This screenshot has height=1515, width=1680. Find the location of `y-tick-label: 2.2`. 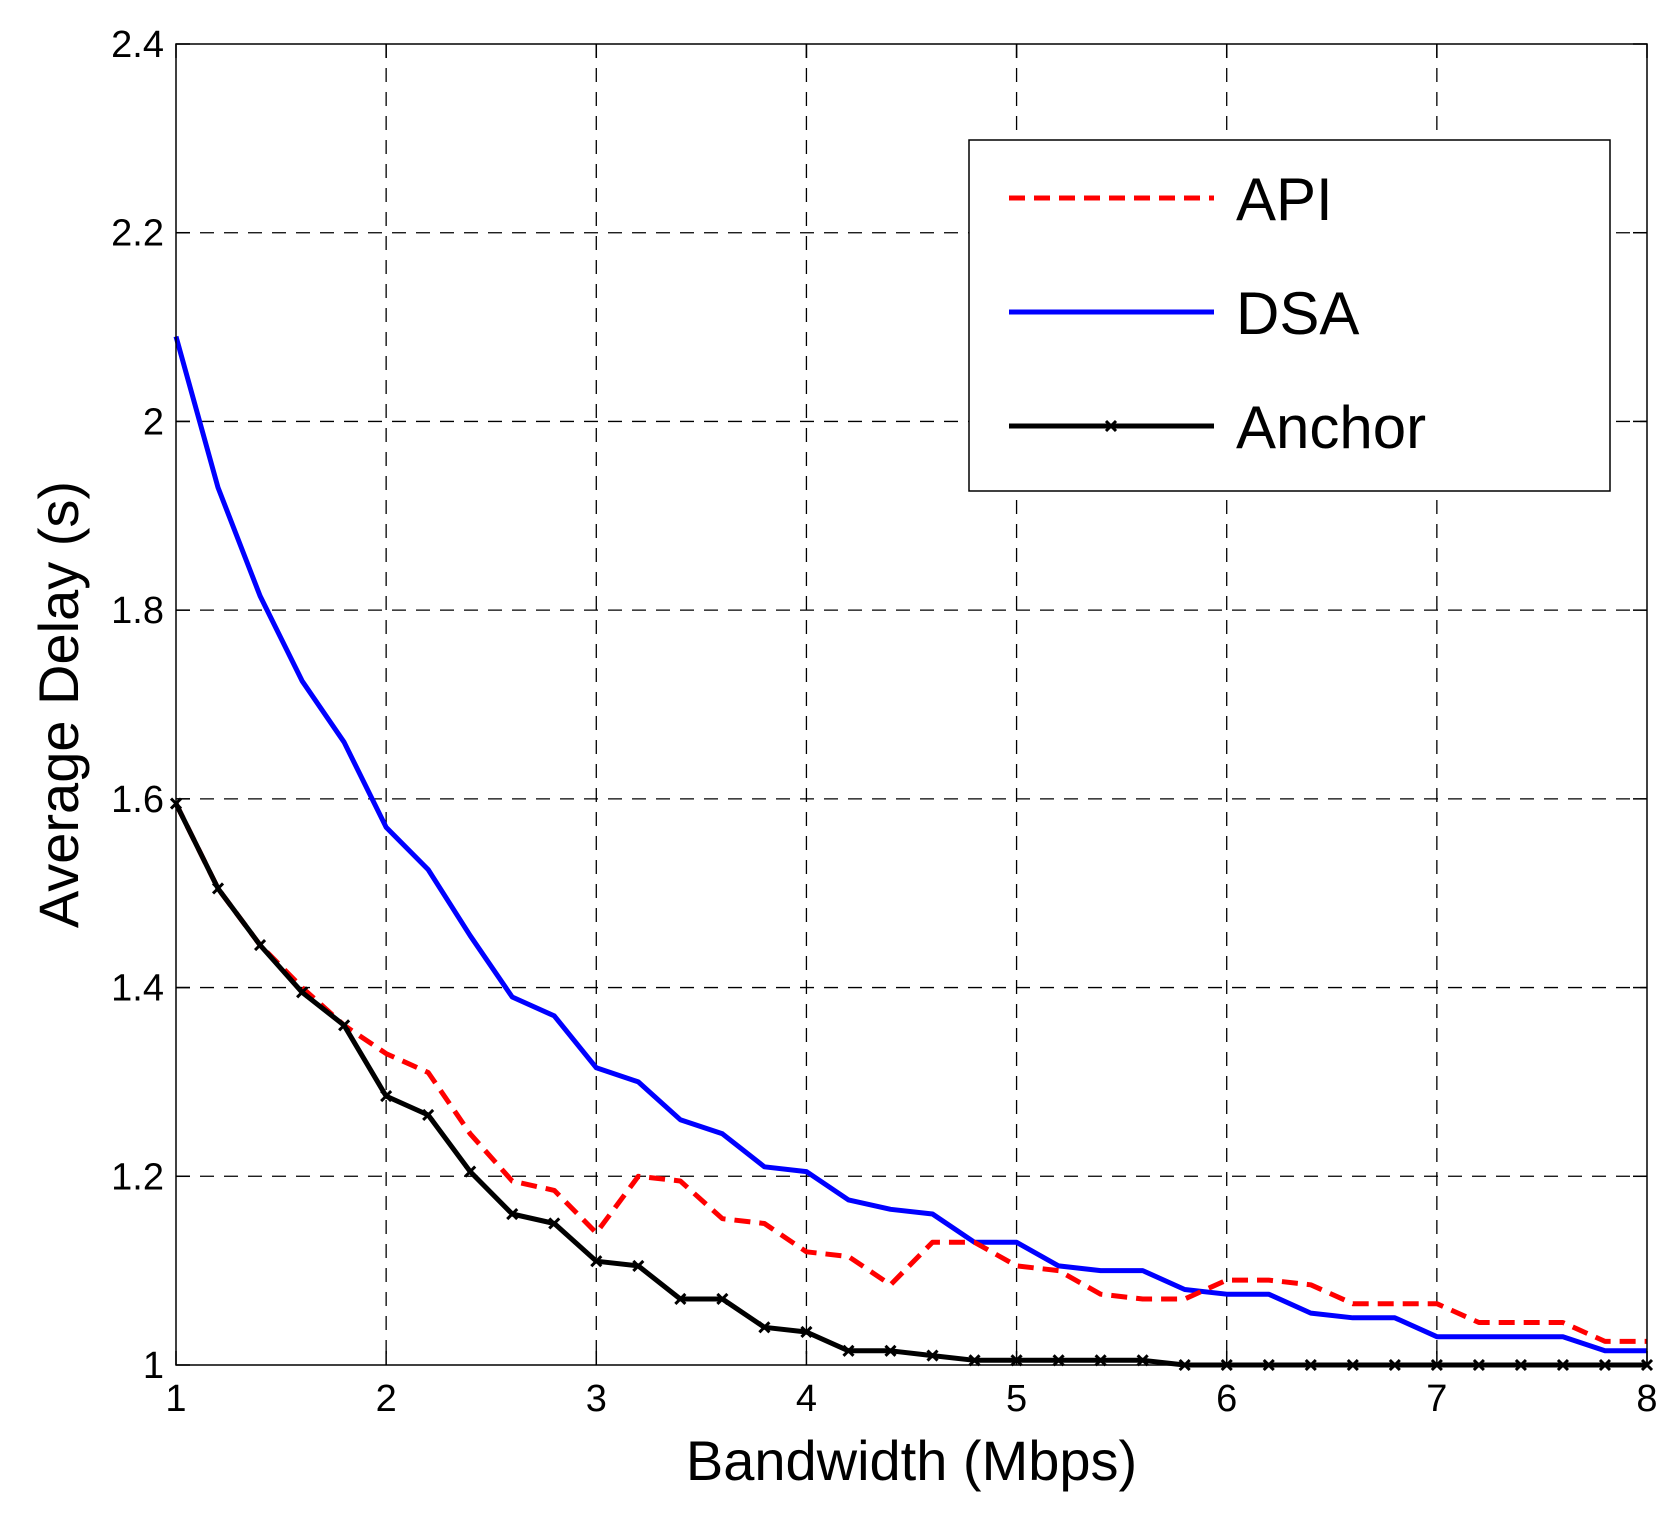

y-tick-label: 2.2 is located at coordinates (137, 234).